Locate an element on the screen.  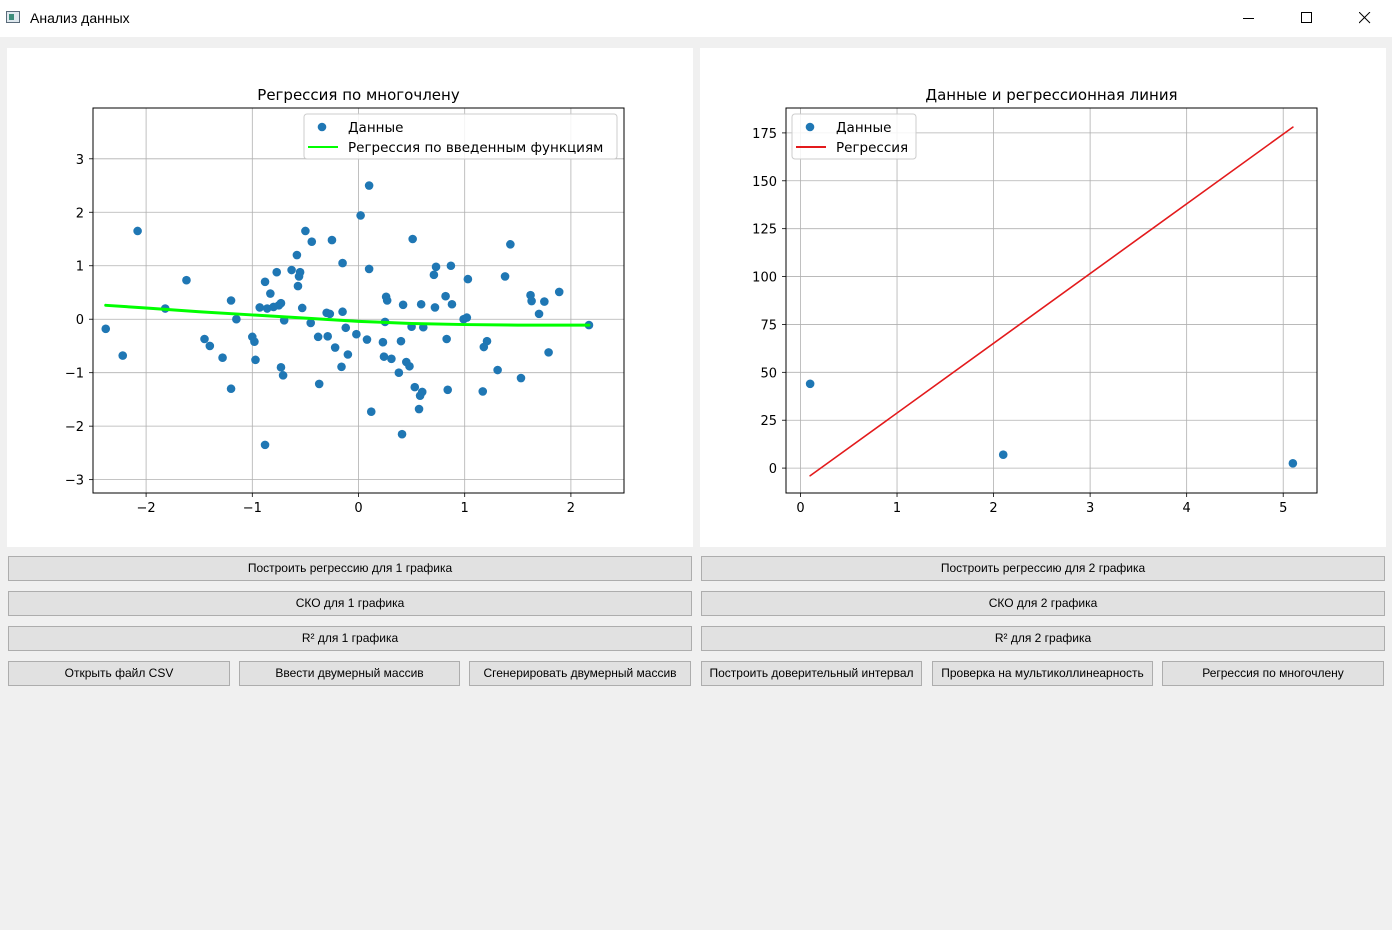
y-tick-label: 125 is located at coordinates (764, 230).